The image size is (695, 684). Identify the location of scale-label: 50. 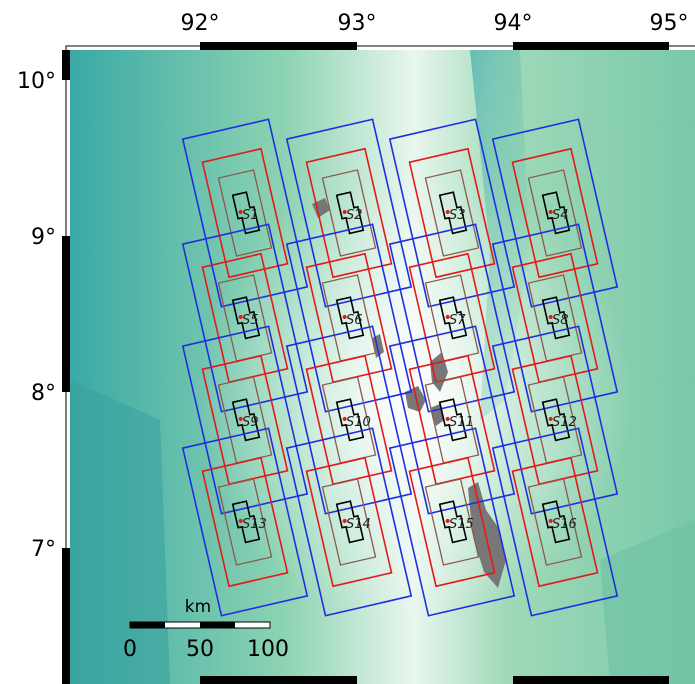
(200, 649).